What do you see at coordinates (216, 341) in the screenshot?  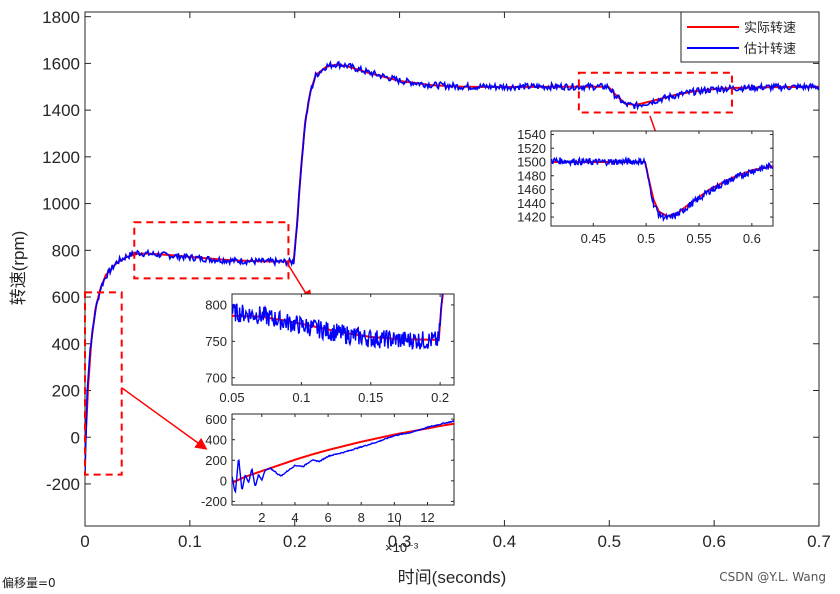 I see `inset-mid-ytick-label: 750` at bounding box center [216, 341].